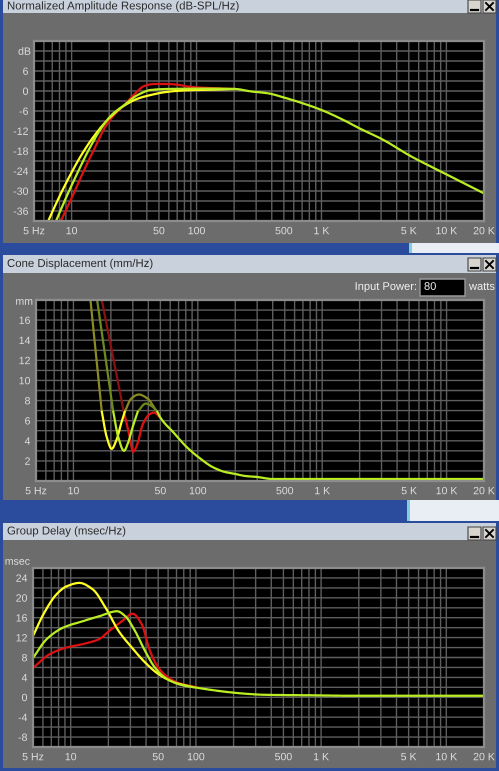 This screenshot has height=771, width=499. Describe the element at coordinates (386, 287) in the screenshot. I see `text: Input Power:` at that location.